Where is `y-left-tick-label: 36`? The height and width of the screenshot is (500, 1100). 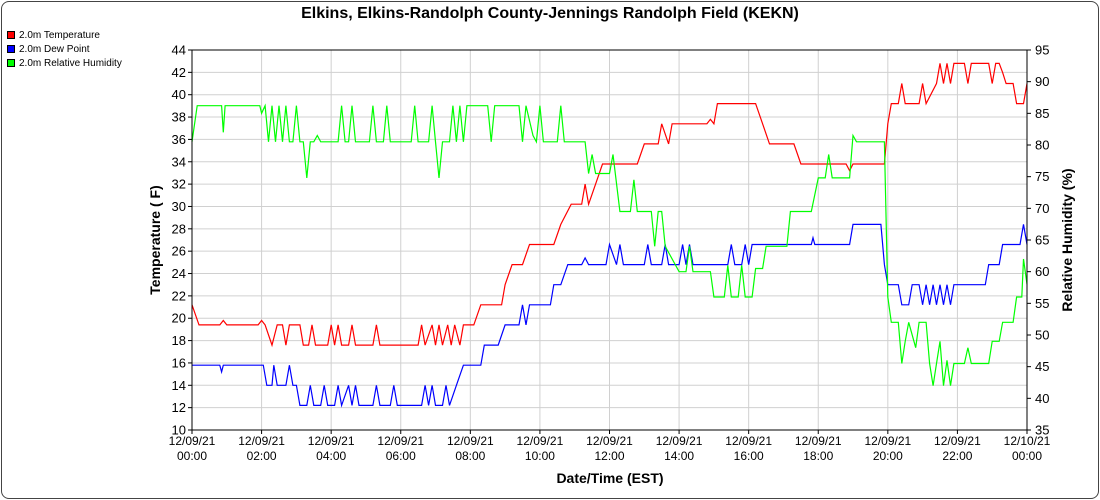
y-left-tick-label: 36 is located at coordinates (179, 139).